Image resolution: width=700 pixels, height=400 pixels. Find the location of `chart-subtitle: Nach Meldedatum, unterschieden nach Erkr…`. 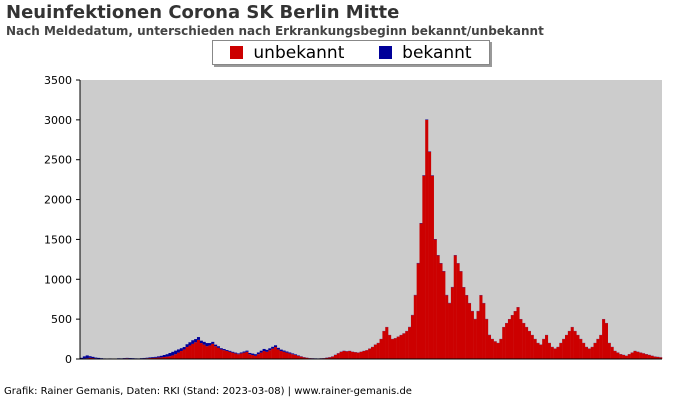

chart-subtitle: Nach Meldedatum, unterschieden nach Erkr… is located at coordinates (275, 31).